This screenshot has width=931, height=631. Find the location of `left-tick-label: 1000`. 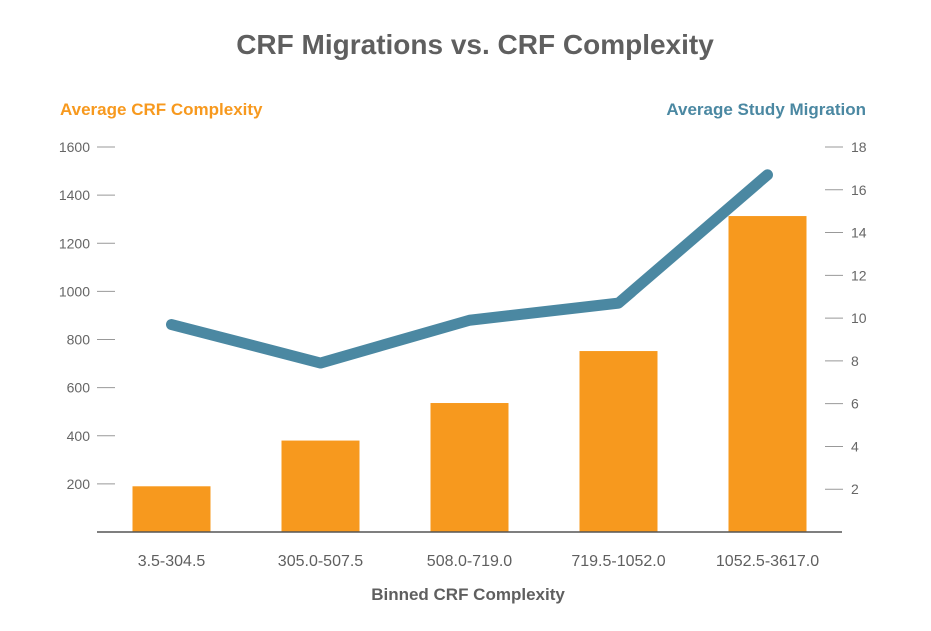

left-tick-label: 1000 is located at coordinates (74, 291).